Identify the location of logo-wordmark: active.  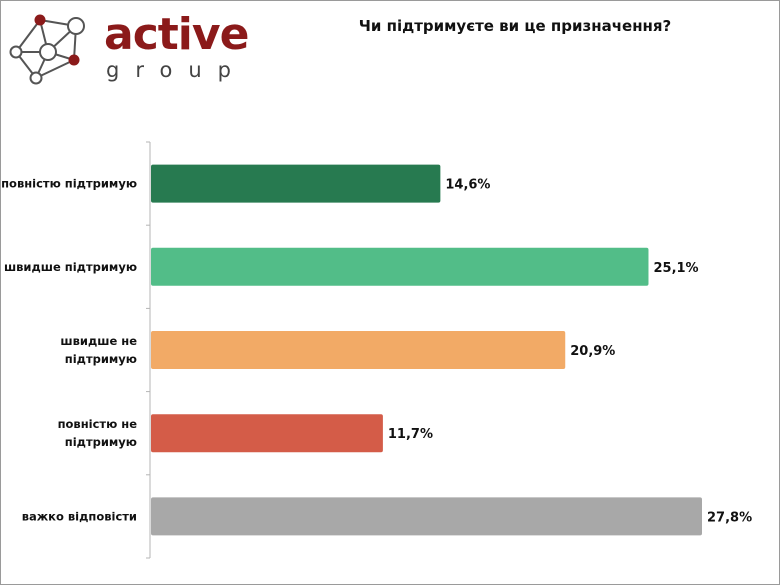
(176, 34).